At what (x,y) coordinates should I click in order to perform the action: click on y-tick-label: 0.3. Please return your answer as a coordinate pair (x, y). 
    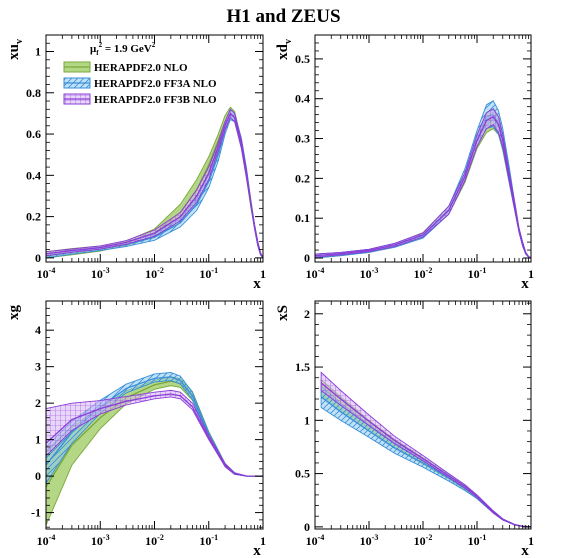
    Looking at the image, I should click on (302, 139).